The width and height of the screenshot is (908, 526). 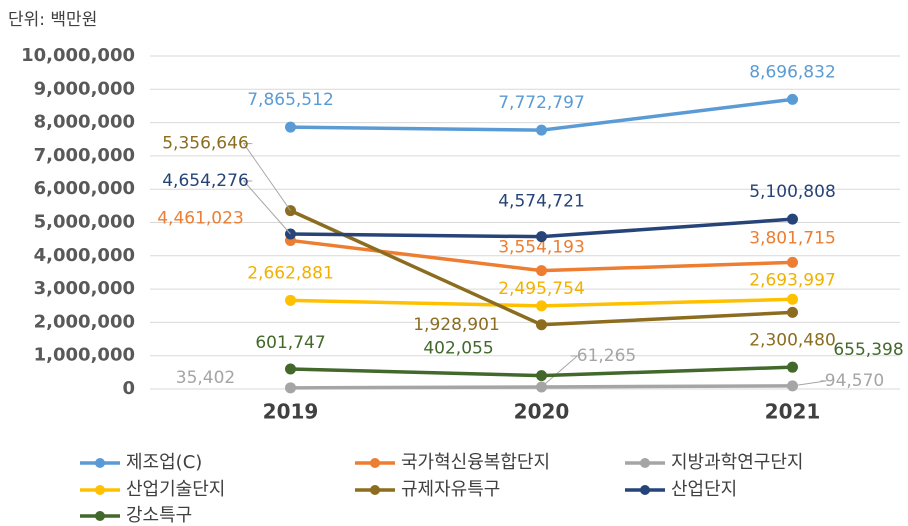 What do you see at coordinates (84, 188) in the screenshot?
I see `y-tick-label: 6,000,000` at bounding box center [84, 188].